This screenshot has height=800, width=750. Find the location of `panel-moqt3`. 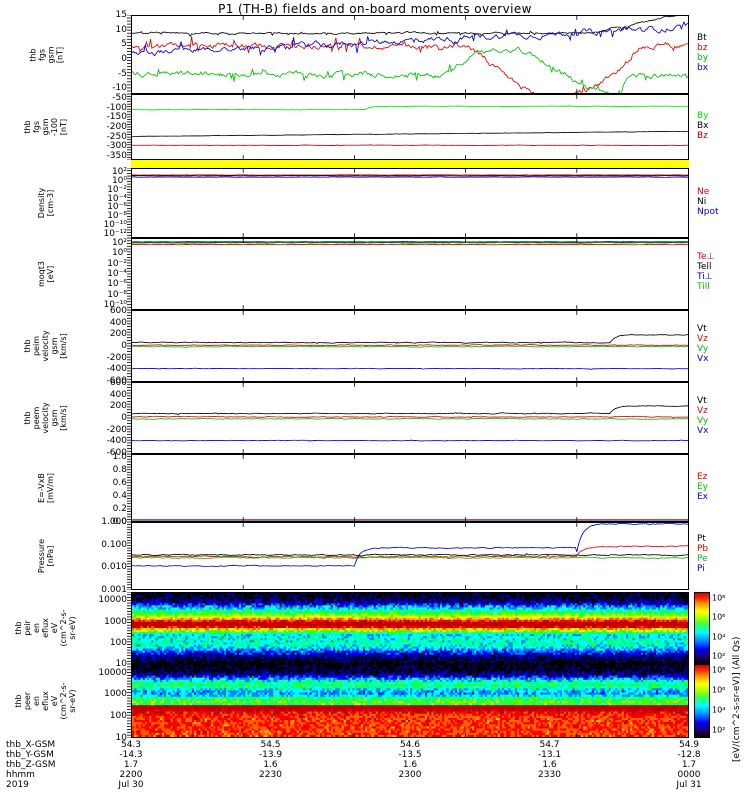

panel-moqt3 is located at coordinates (410, 274).